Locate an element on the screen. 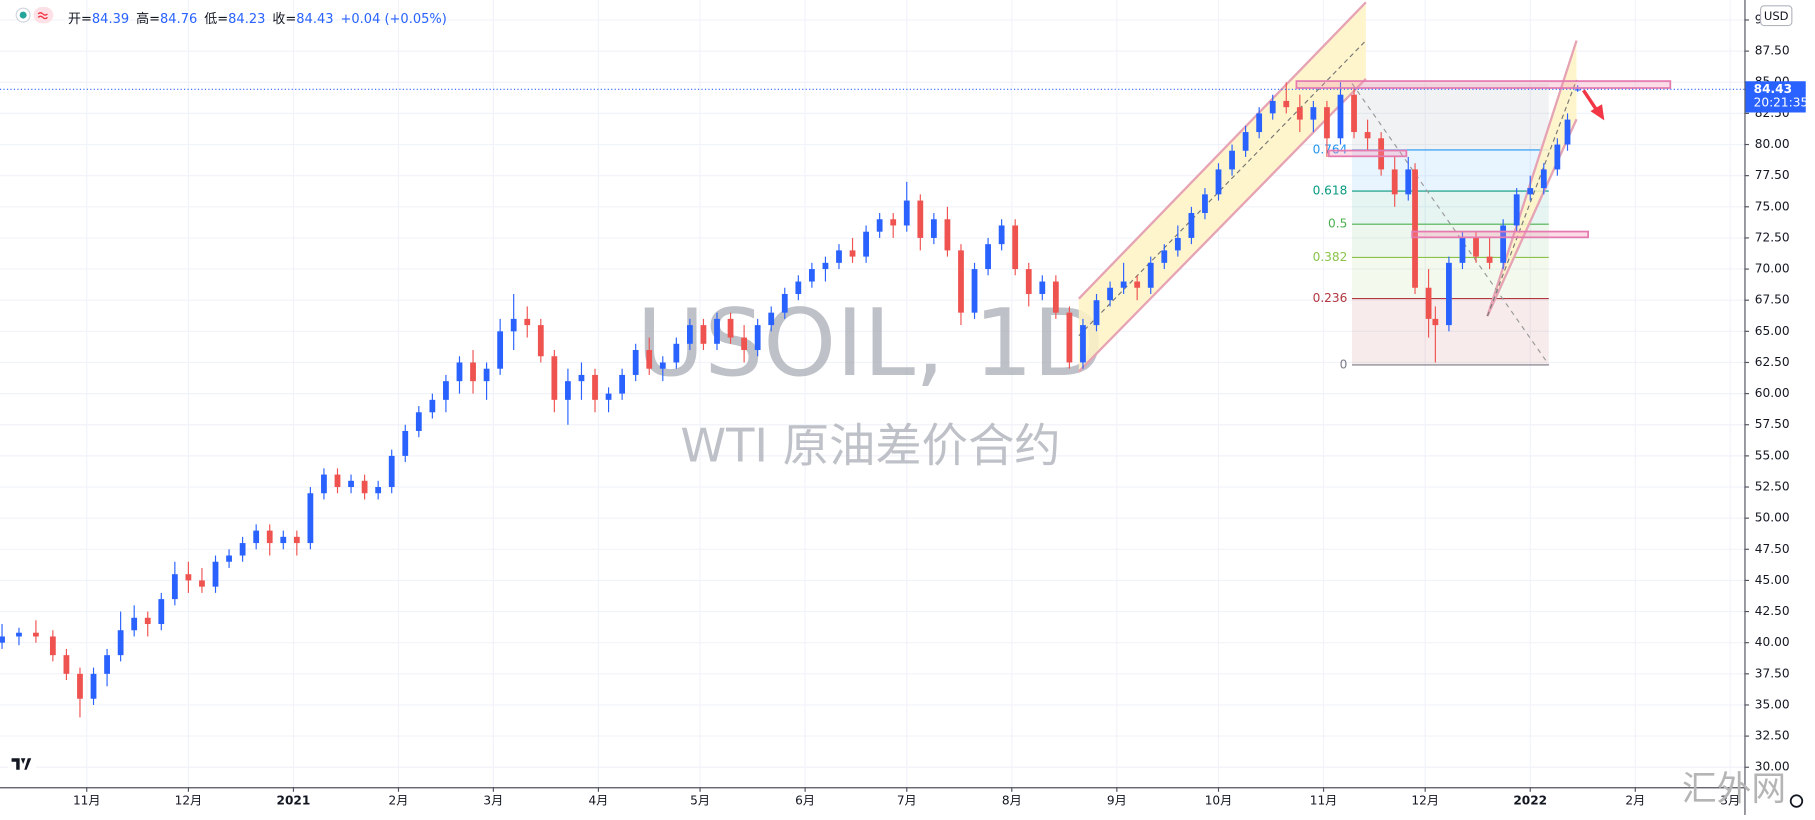  y-tick-label: 65.00 is located at coordinates (1772, 331).